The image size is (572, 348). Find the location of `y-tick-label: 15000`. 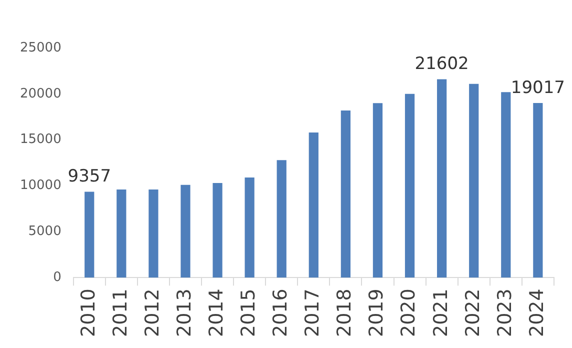

y-tick-label: 15000 is located at coordinates (41, 140).